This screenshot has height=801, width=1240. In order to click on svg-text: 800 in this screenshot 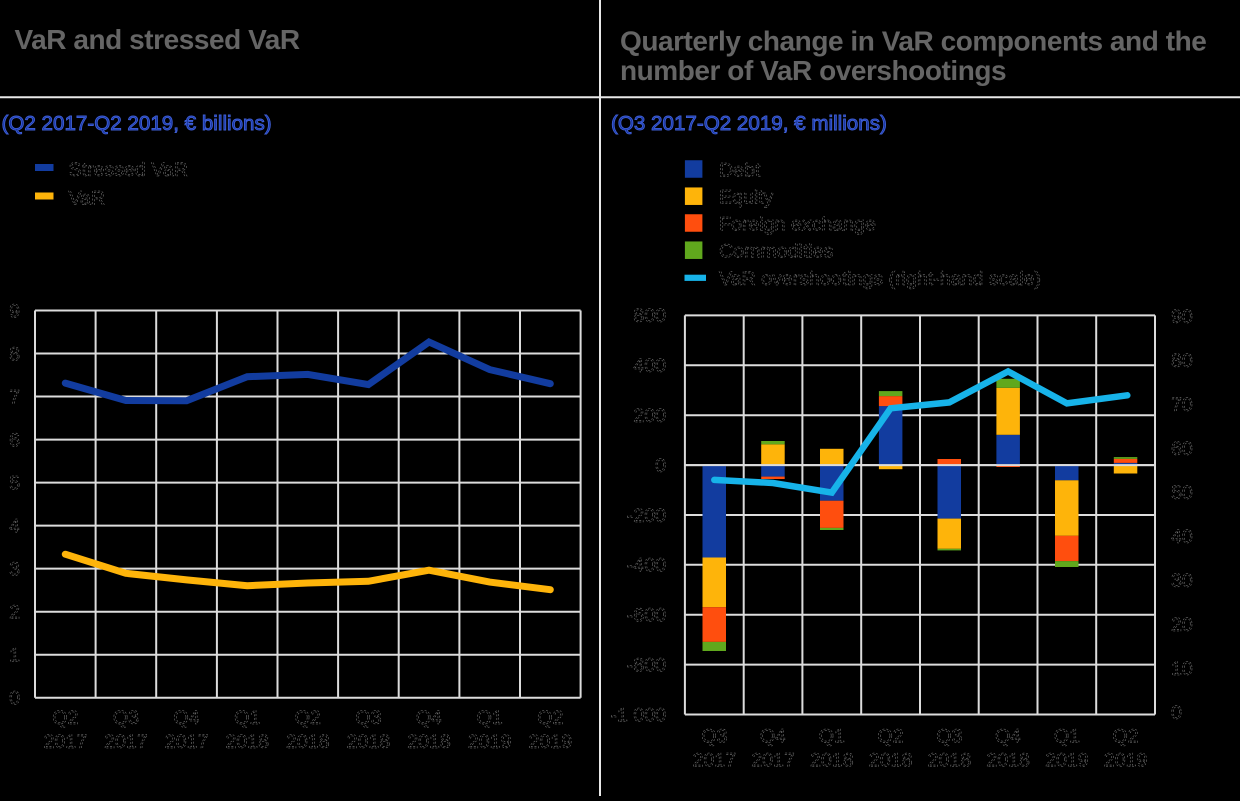, I will do `click(649, 316)`.